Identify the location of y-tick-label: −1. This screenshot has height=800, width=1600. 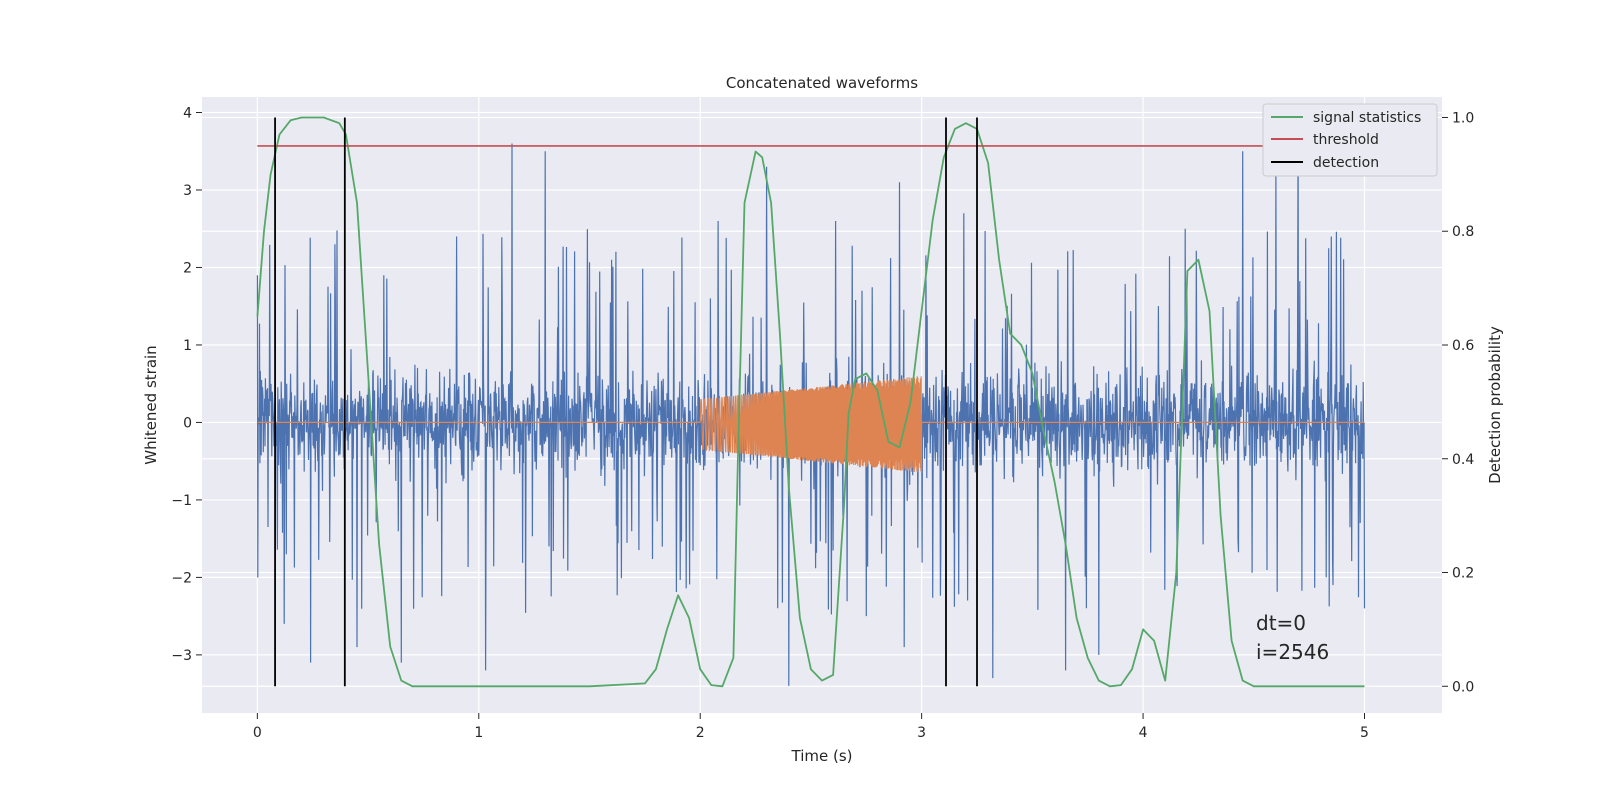
(181, 501).